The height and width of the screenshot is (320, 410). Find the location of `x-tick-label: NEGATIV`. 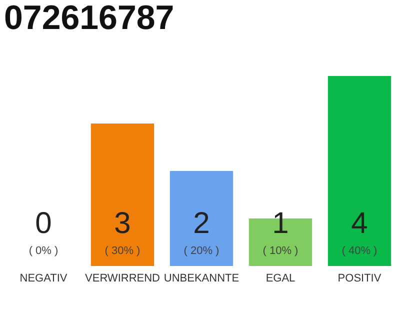

x-tick-label: NEGATIV is located at coordinates (44, 278).